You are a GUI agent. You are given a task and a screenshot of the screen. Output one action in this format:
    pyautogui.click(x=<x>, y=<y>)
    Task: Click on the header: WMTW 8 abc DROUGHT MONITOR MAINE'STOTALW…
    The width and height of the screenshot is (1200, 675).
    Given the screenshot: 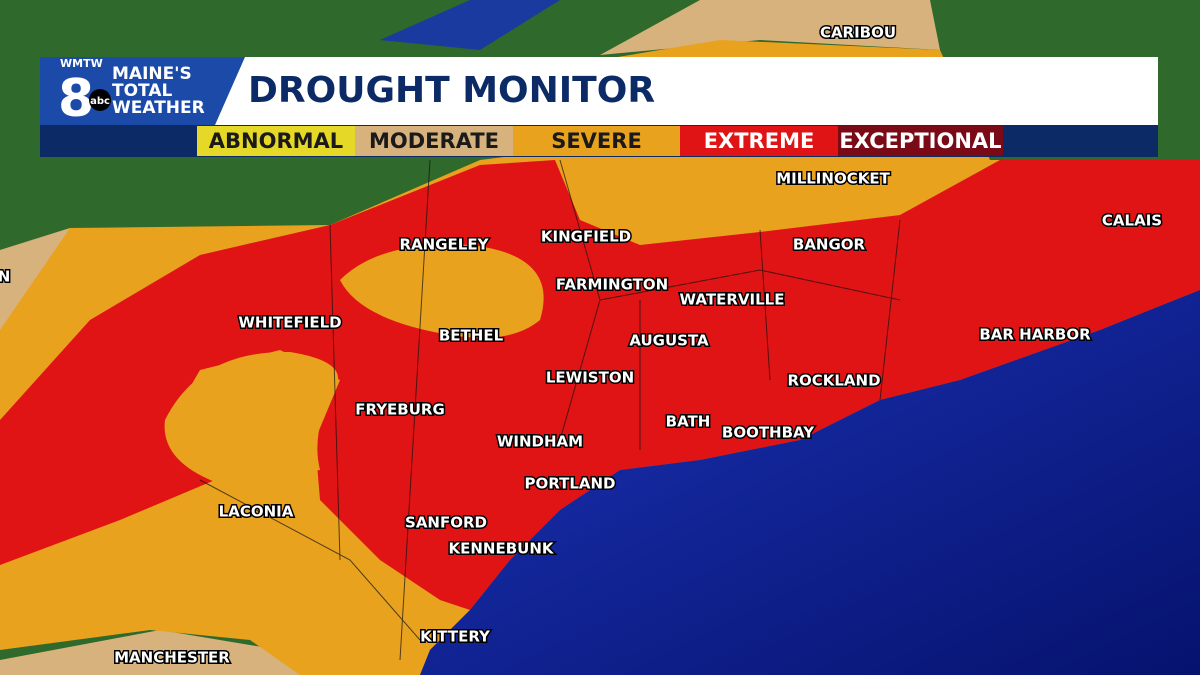 What is the action you would take?
    pyautogui.click(x=599, y=107)
    